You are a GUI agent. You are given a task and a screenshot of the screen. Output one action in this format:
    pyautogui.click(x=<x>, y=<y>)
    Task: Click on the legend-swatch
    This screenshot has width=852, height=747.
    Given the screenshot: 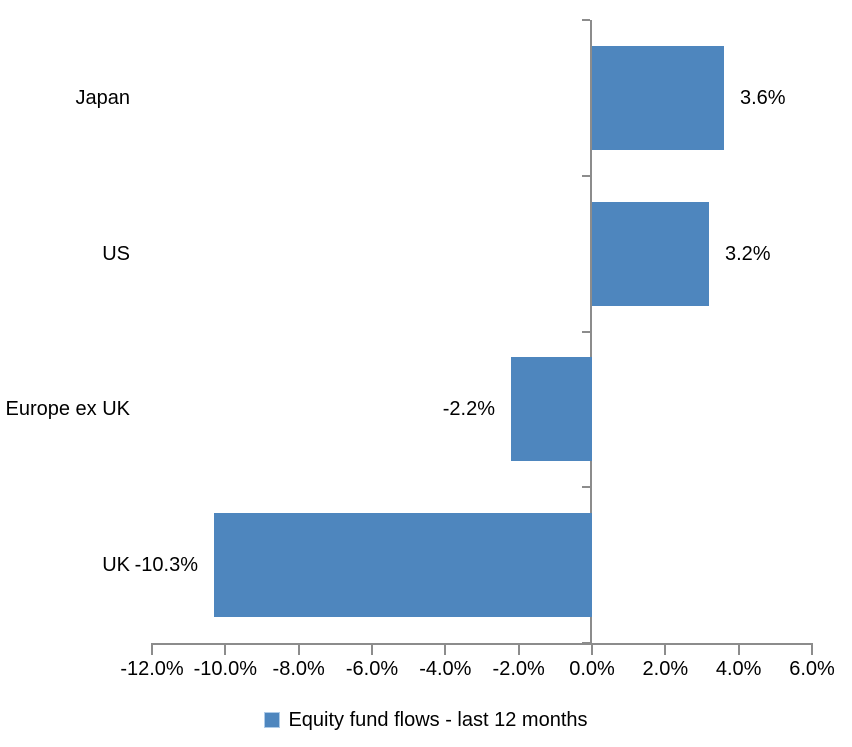 What is the action you would take?
    pyautogui.click(x=272, y=720)
    